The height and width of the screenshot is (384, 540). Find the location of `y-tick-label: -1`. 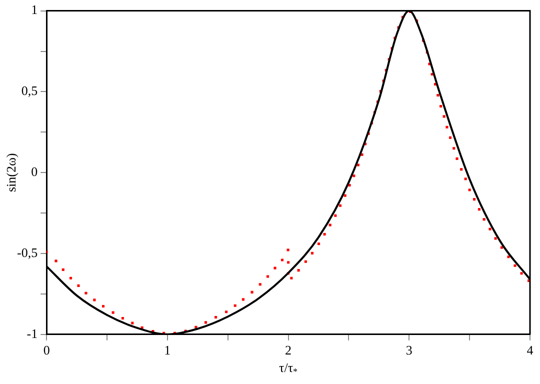

y-tick-label: -1 is located at coordinates (32, 333).